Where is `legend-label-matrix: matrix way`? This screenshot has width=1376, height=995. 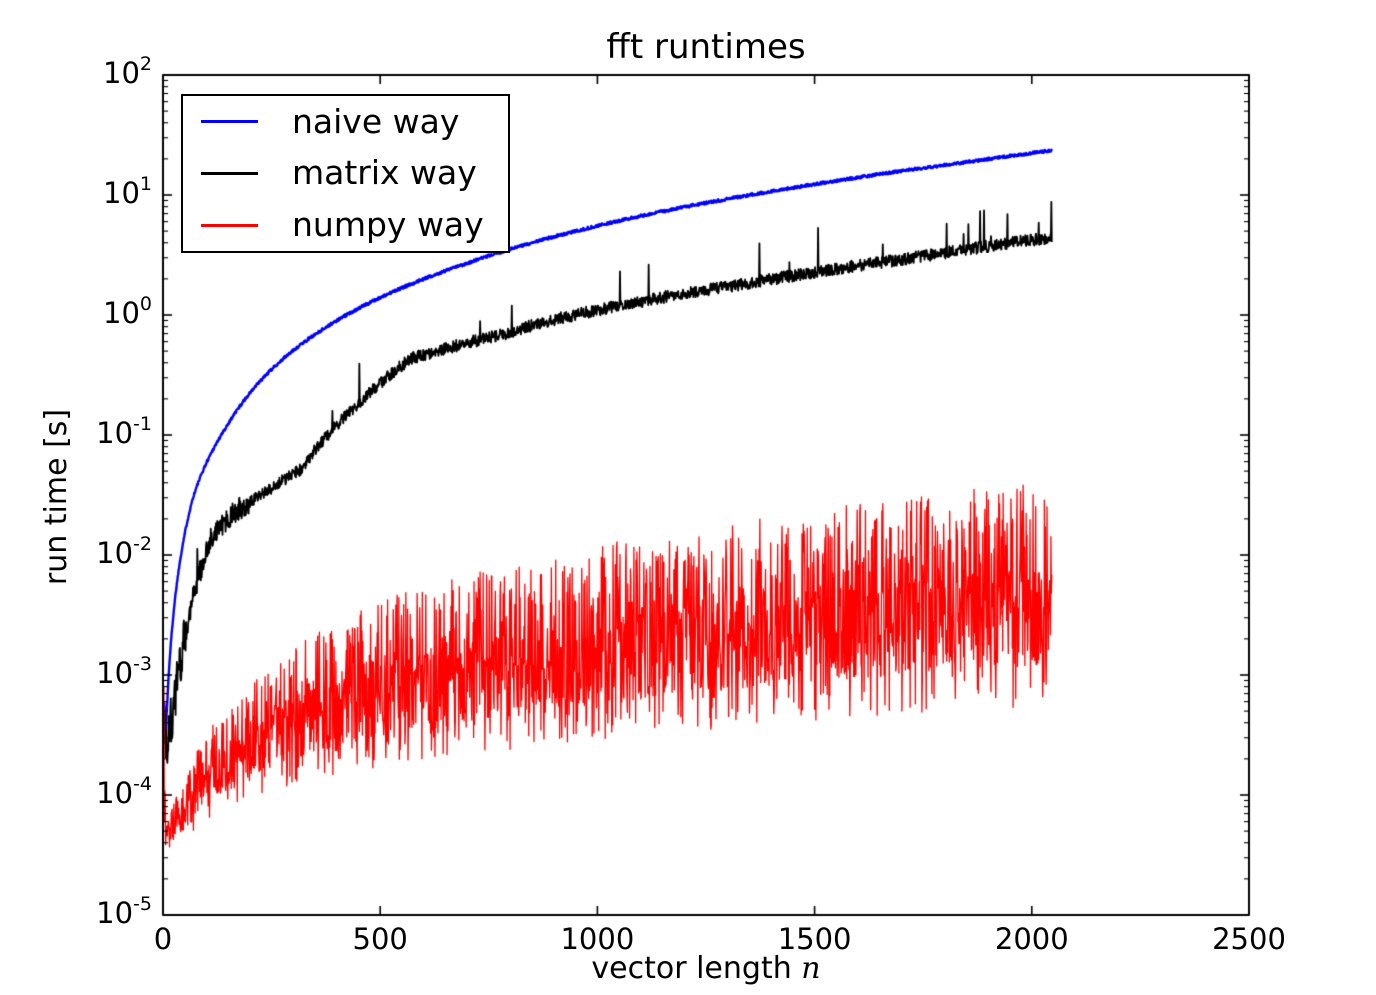
legend-label-matrix: matrix way is located at coordinates (384, 173).